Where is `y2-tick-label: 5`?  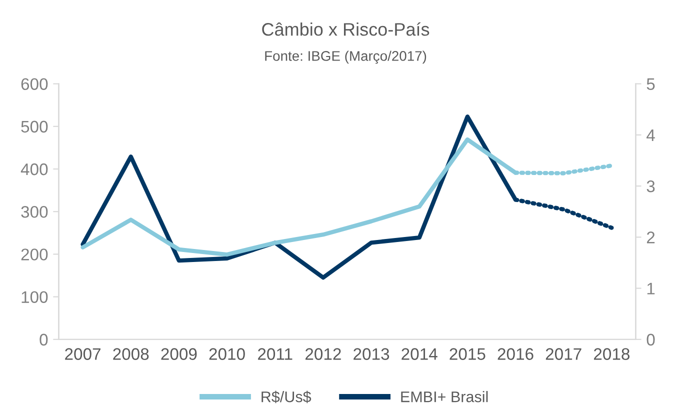 y2-tick-label: 5 is located at coordinates (650, 84).